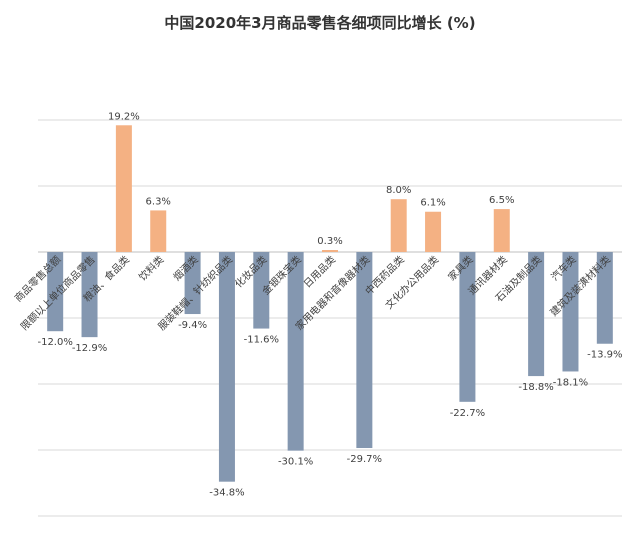 This screenshot has width=640, height=556. Describe the element at coordinates (261, 340) in the screenshot. I see `data-label: -11.6%` at that location.